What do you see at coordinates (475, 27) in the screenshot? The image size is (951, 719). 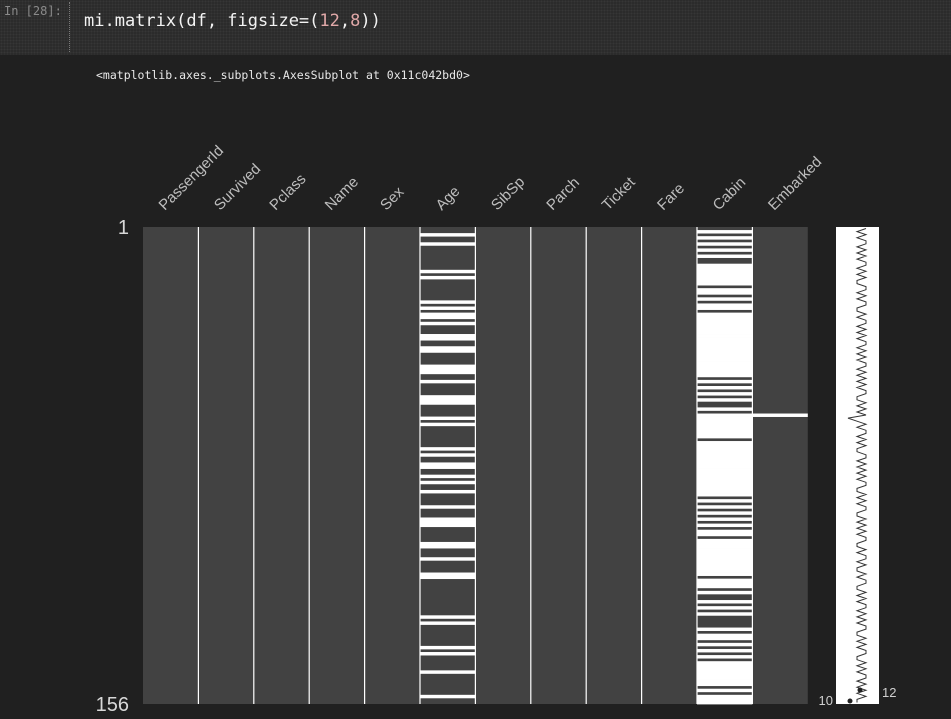 I see `code-cell-input: In [28]: mi.matrix(df, figsize=(12,8))` at bounding box center [475, 27].